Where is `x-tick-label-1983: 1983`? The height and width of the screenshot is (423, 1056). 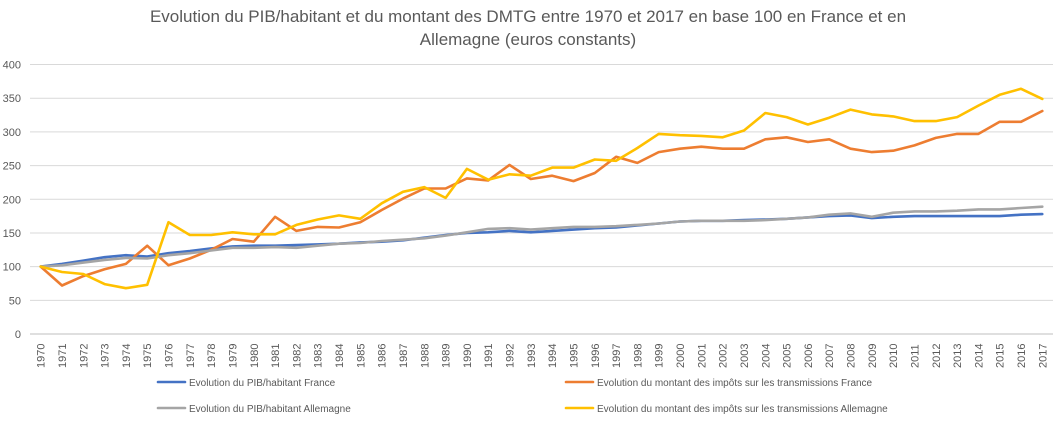 x-tick-label-1983: 1983 is located at coordinates (319, 356).